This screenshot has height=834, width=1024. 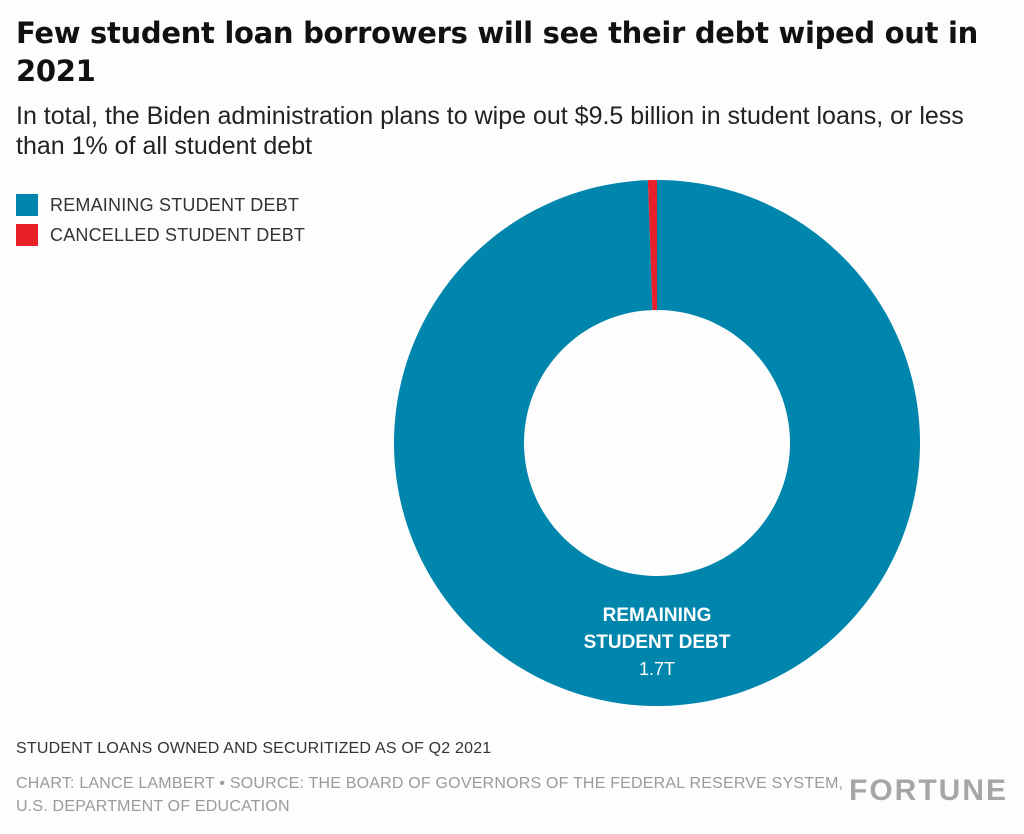 I want to click on slice-label-remaining-line-1: REMAINING, so click(x=657, y=615).